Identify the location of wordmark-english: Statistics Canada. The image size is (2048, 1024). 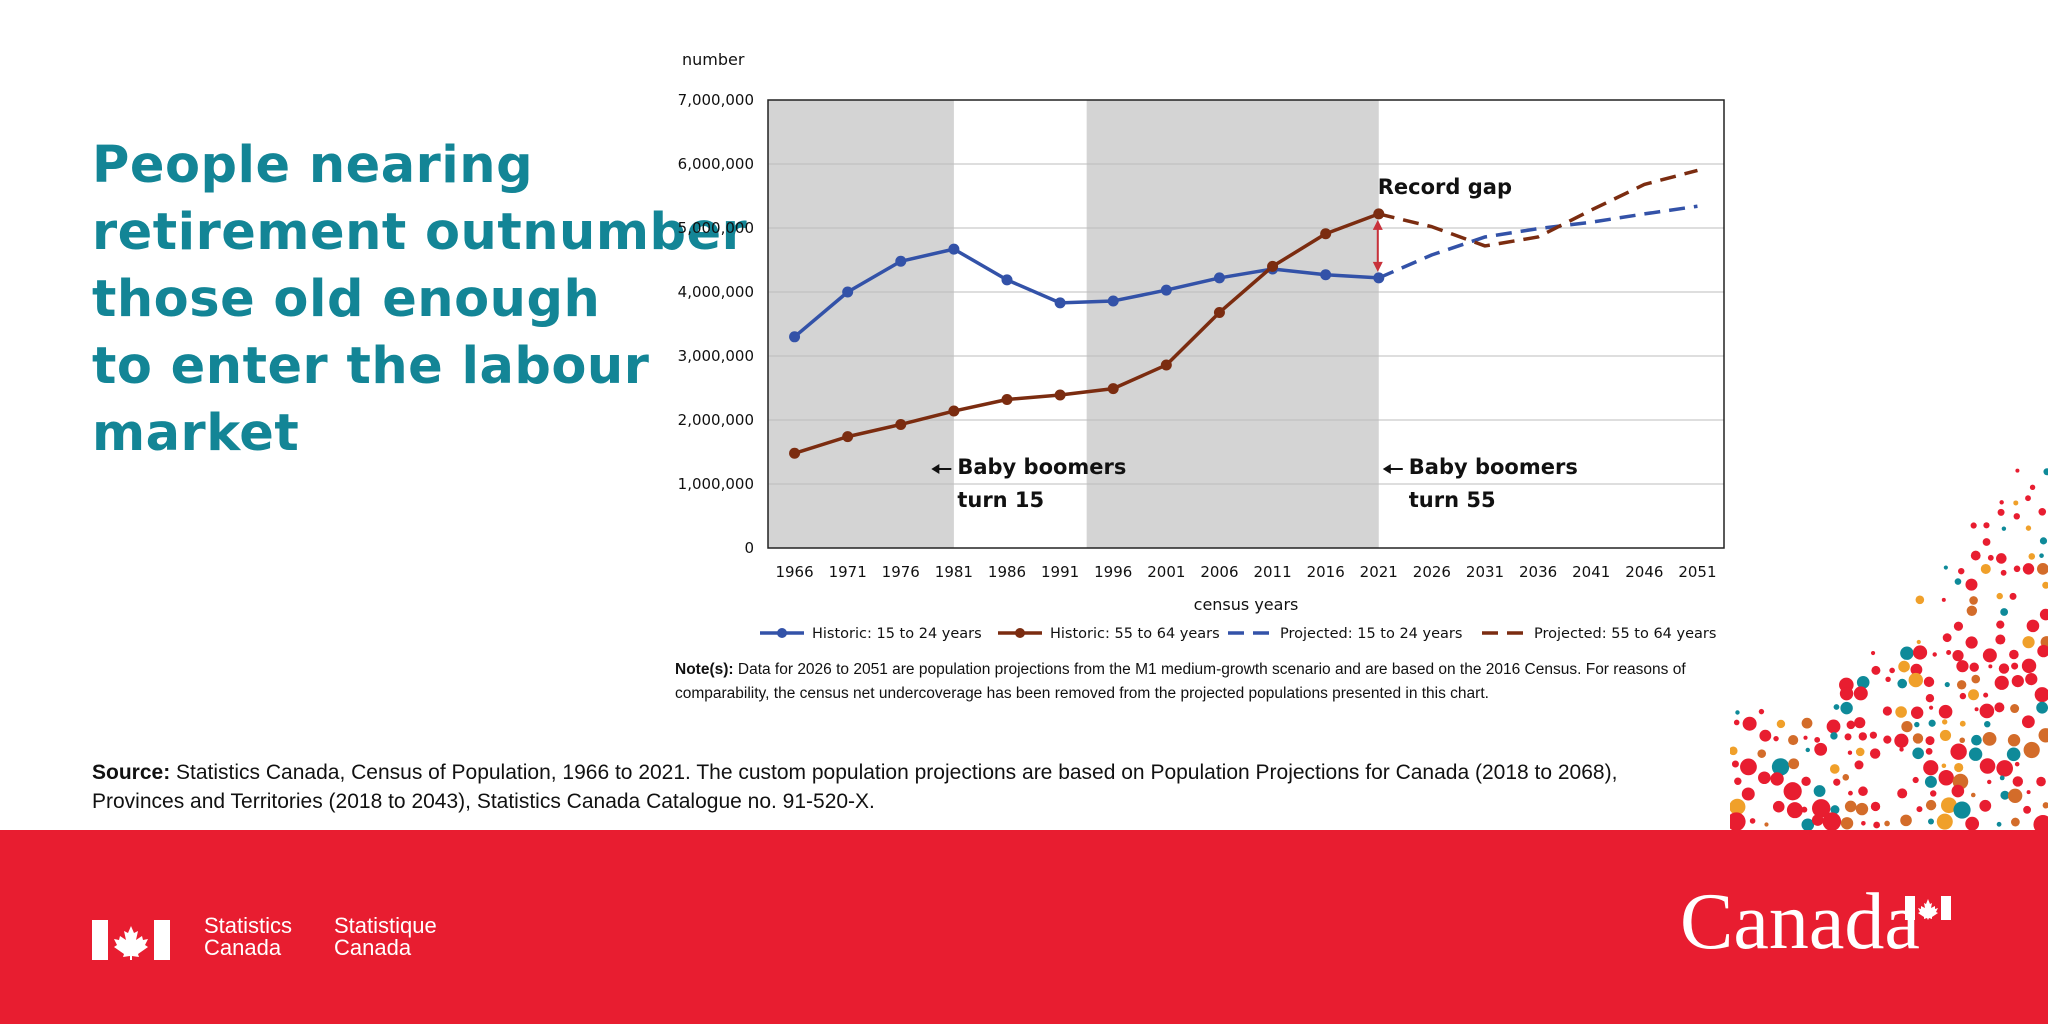
(248, 937).